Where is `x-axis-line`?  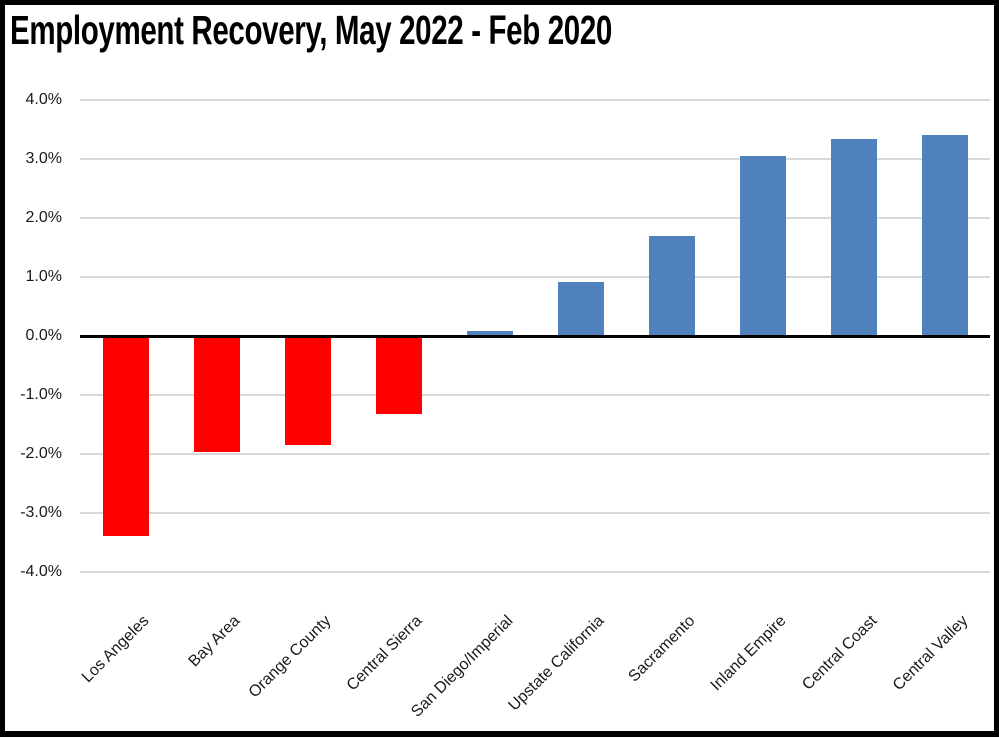
x-axis-line is located at coordinates (535, 336).